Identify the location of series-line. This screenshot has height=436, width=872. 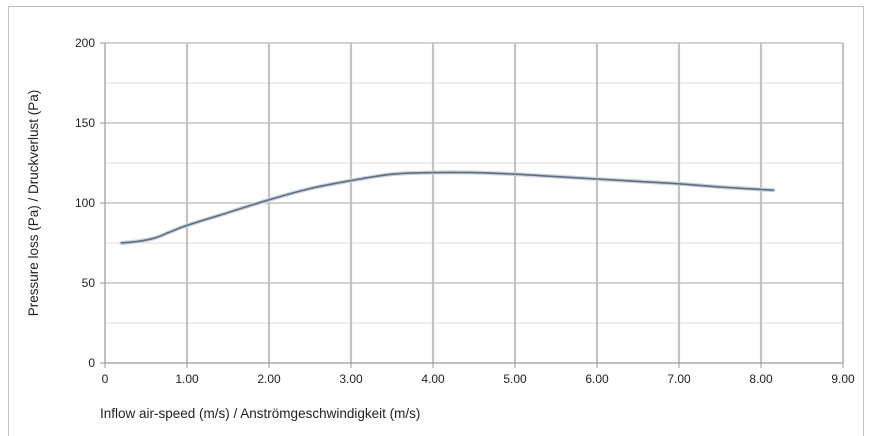
(447, 207).